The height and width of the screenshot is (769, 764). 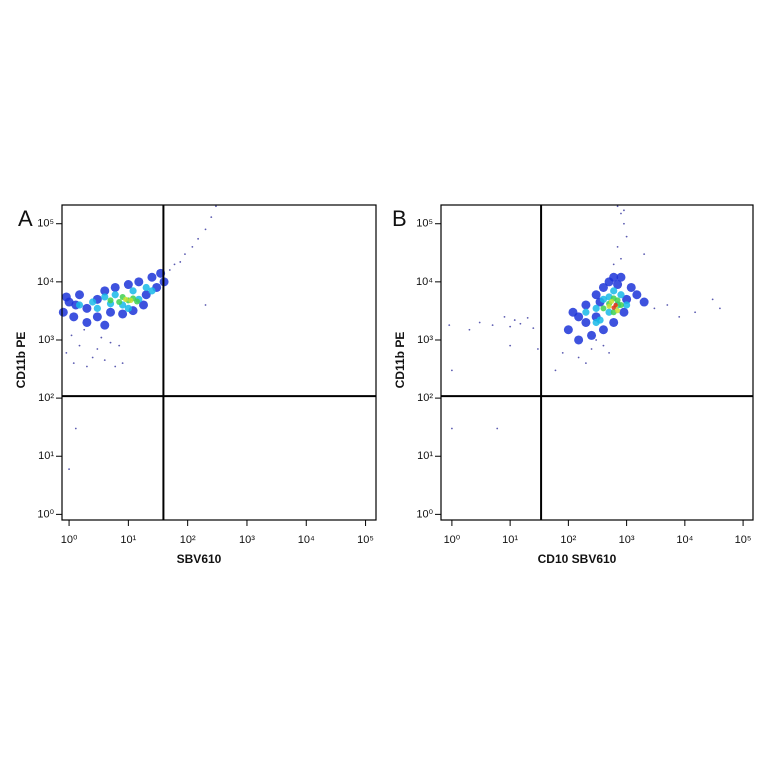 I want to click on y-tick-label: 10³, so click(x=425, y=340).